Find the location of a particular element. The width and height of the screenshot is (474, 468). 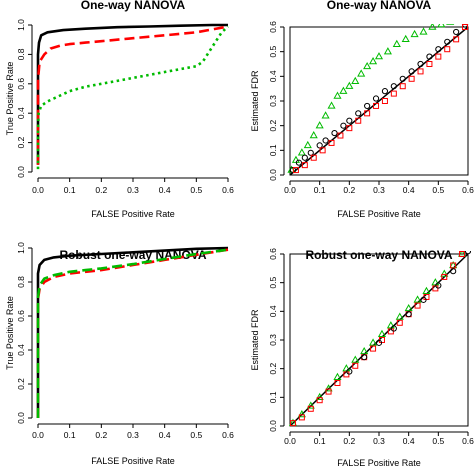

y-tick-label: 0.8 is located at coordinates (21, 54).